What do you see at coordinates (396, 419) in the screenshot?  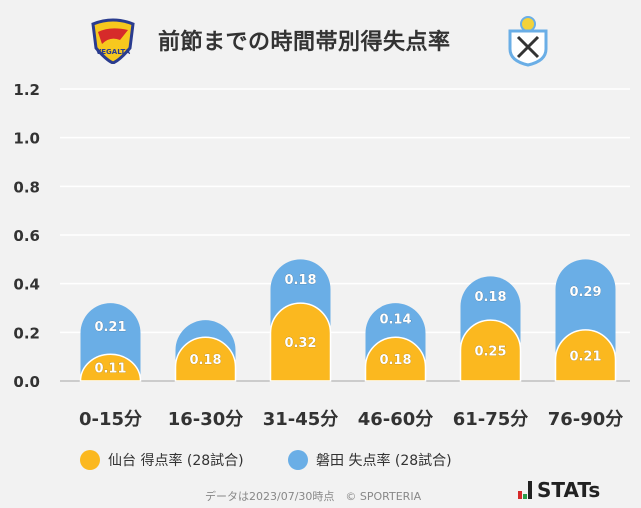 I see `x-tick-label: 46-60分` at bounding box center [396, 419].